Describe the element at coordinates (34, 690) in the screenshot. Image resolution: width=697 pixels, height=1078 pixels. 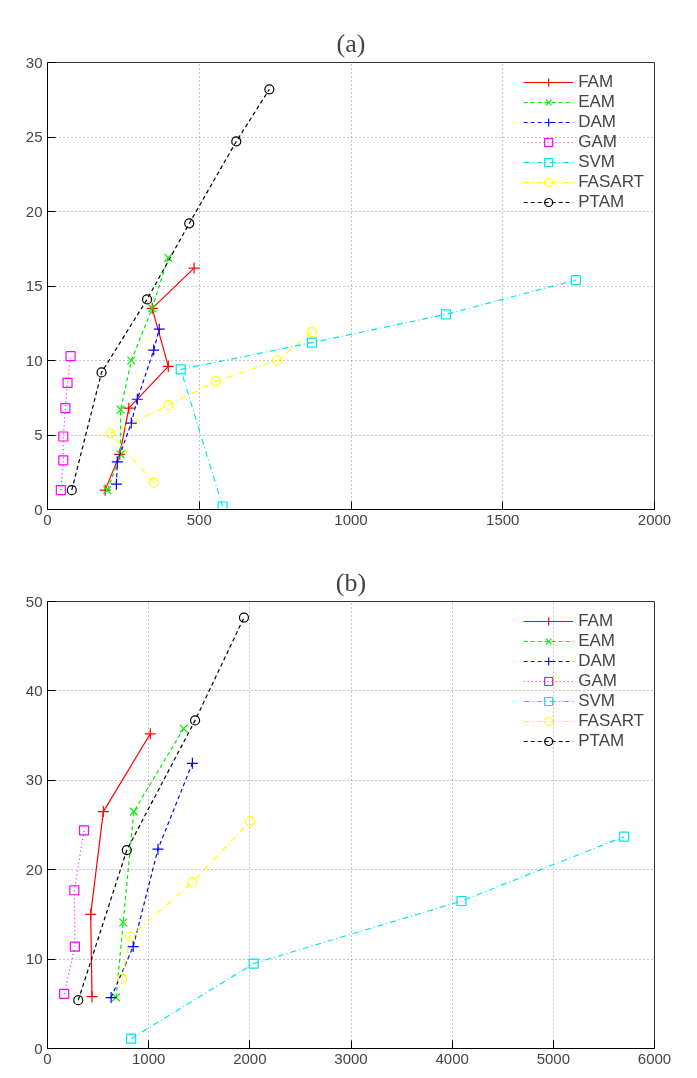
I see `y-tick-label: 40` at that location.